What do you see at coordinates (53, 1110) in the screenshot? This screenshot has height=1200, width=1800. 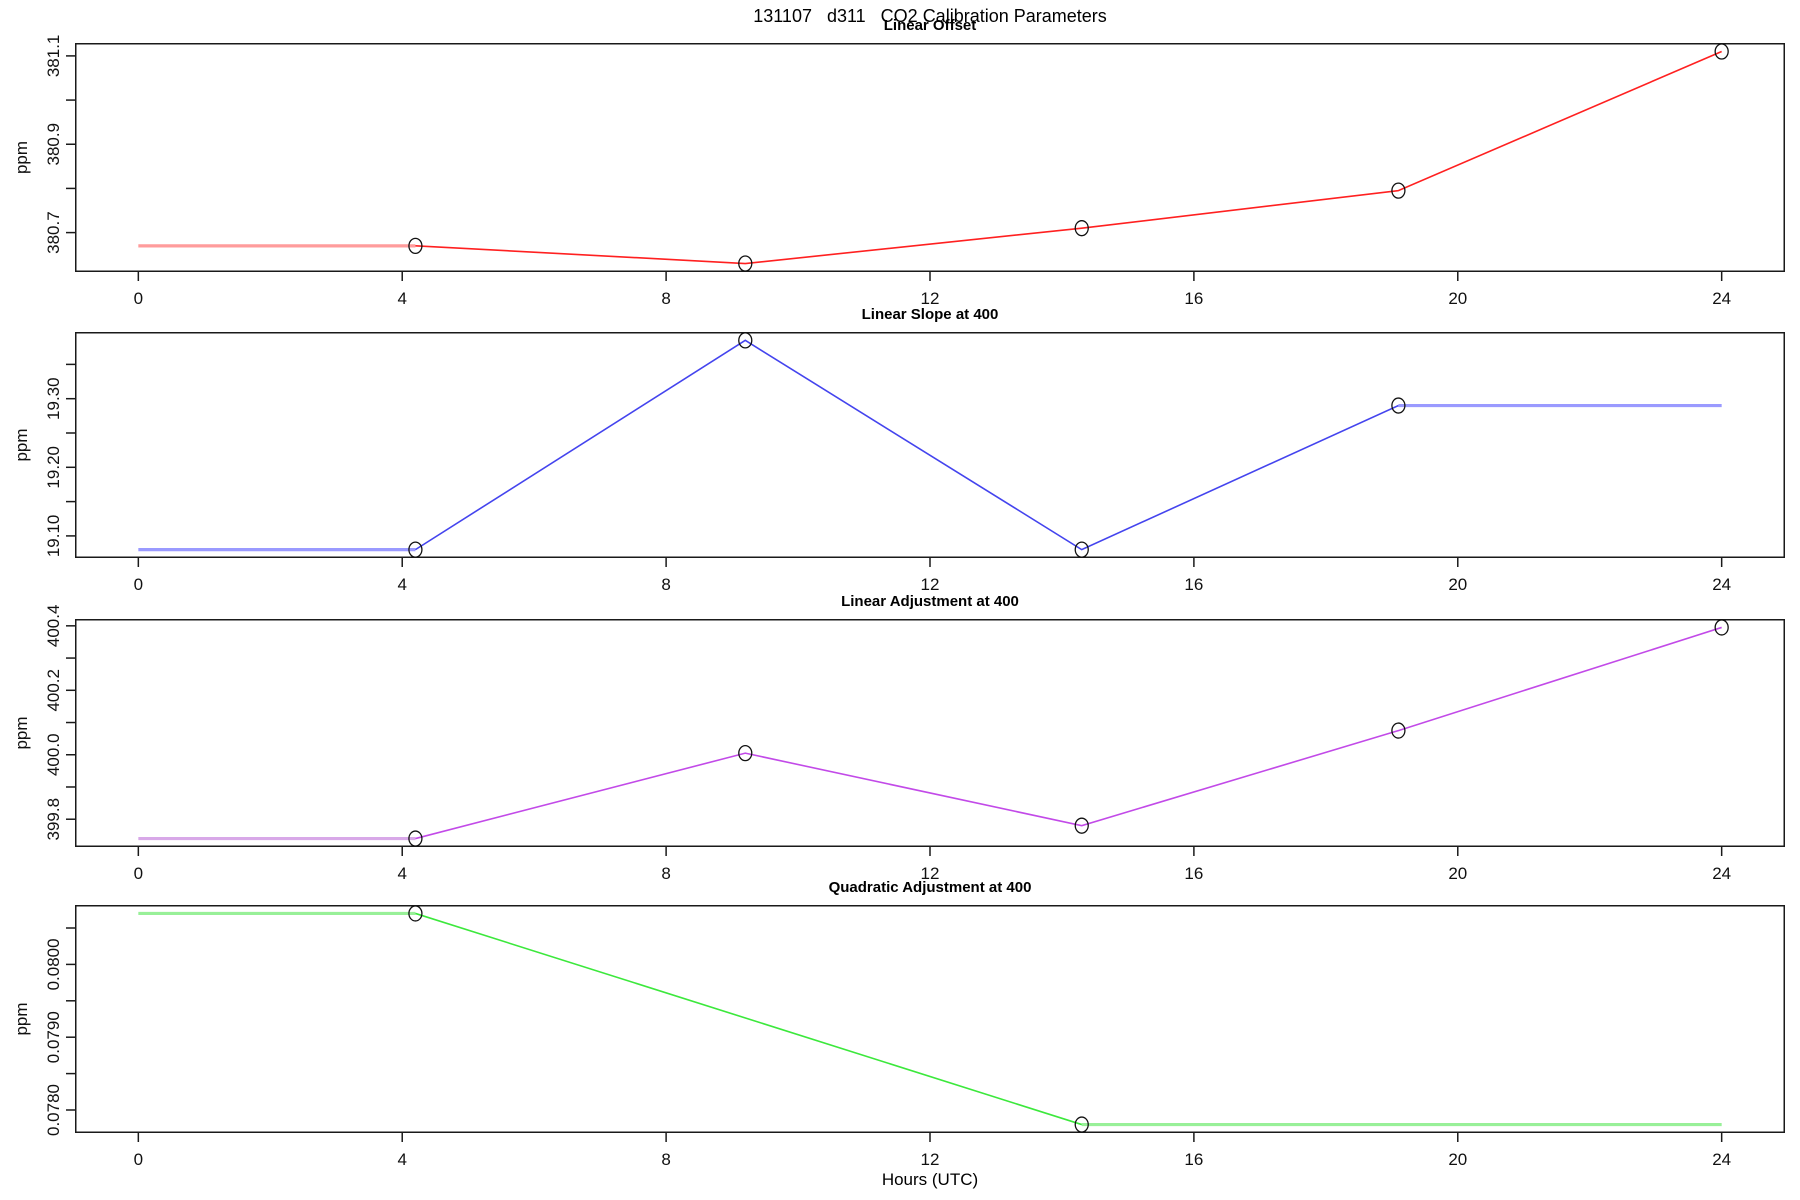 I see `y-tick-label: 0.0780` at bounding box center [53, 1110].